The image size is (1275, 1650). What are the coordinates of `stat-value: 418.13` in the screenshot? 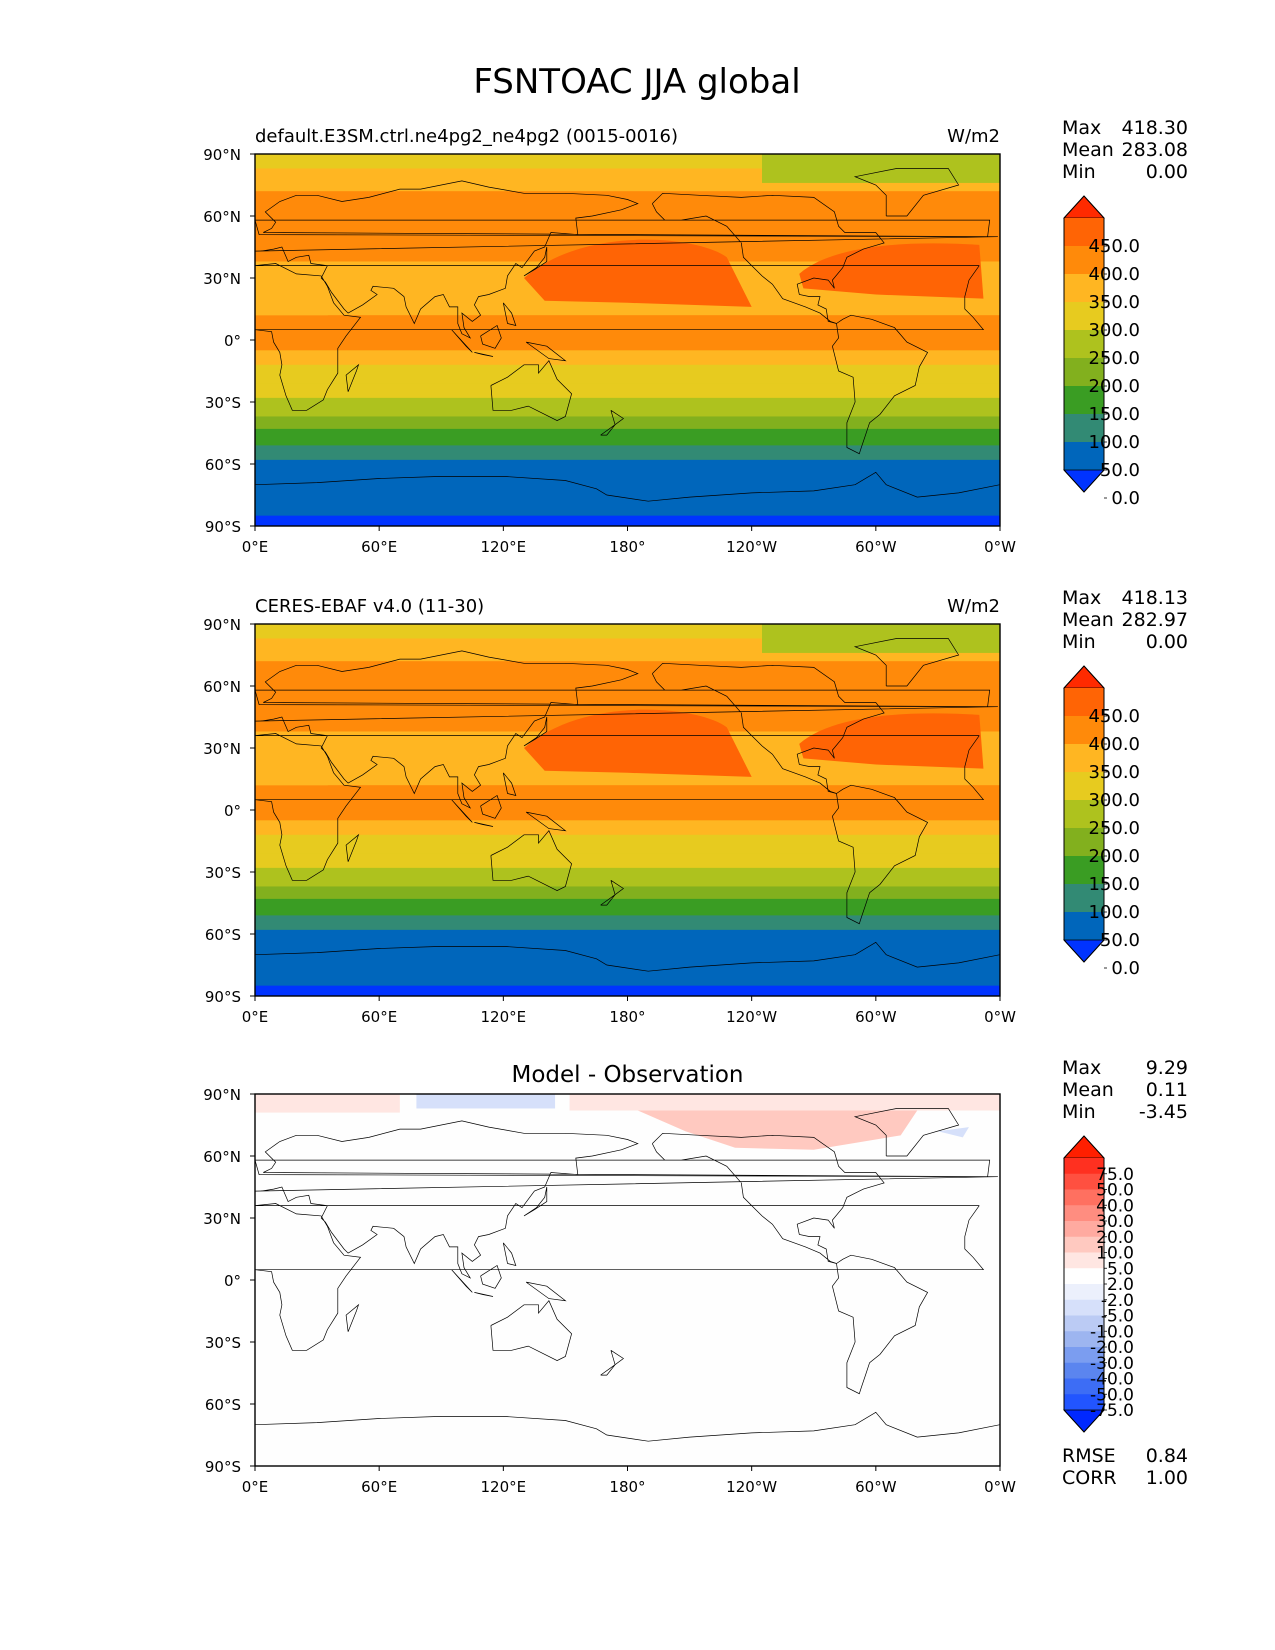 It's located at (1155, 598).